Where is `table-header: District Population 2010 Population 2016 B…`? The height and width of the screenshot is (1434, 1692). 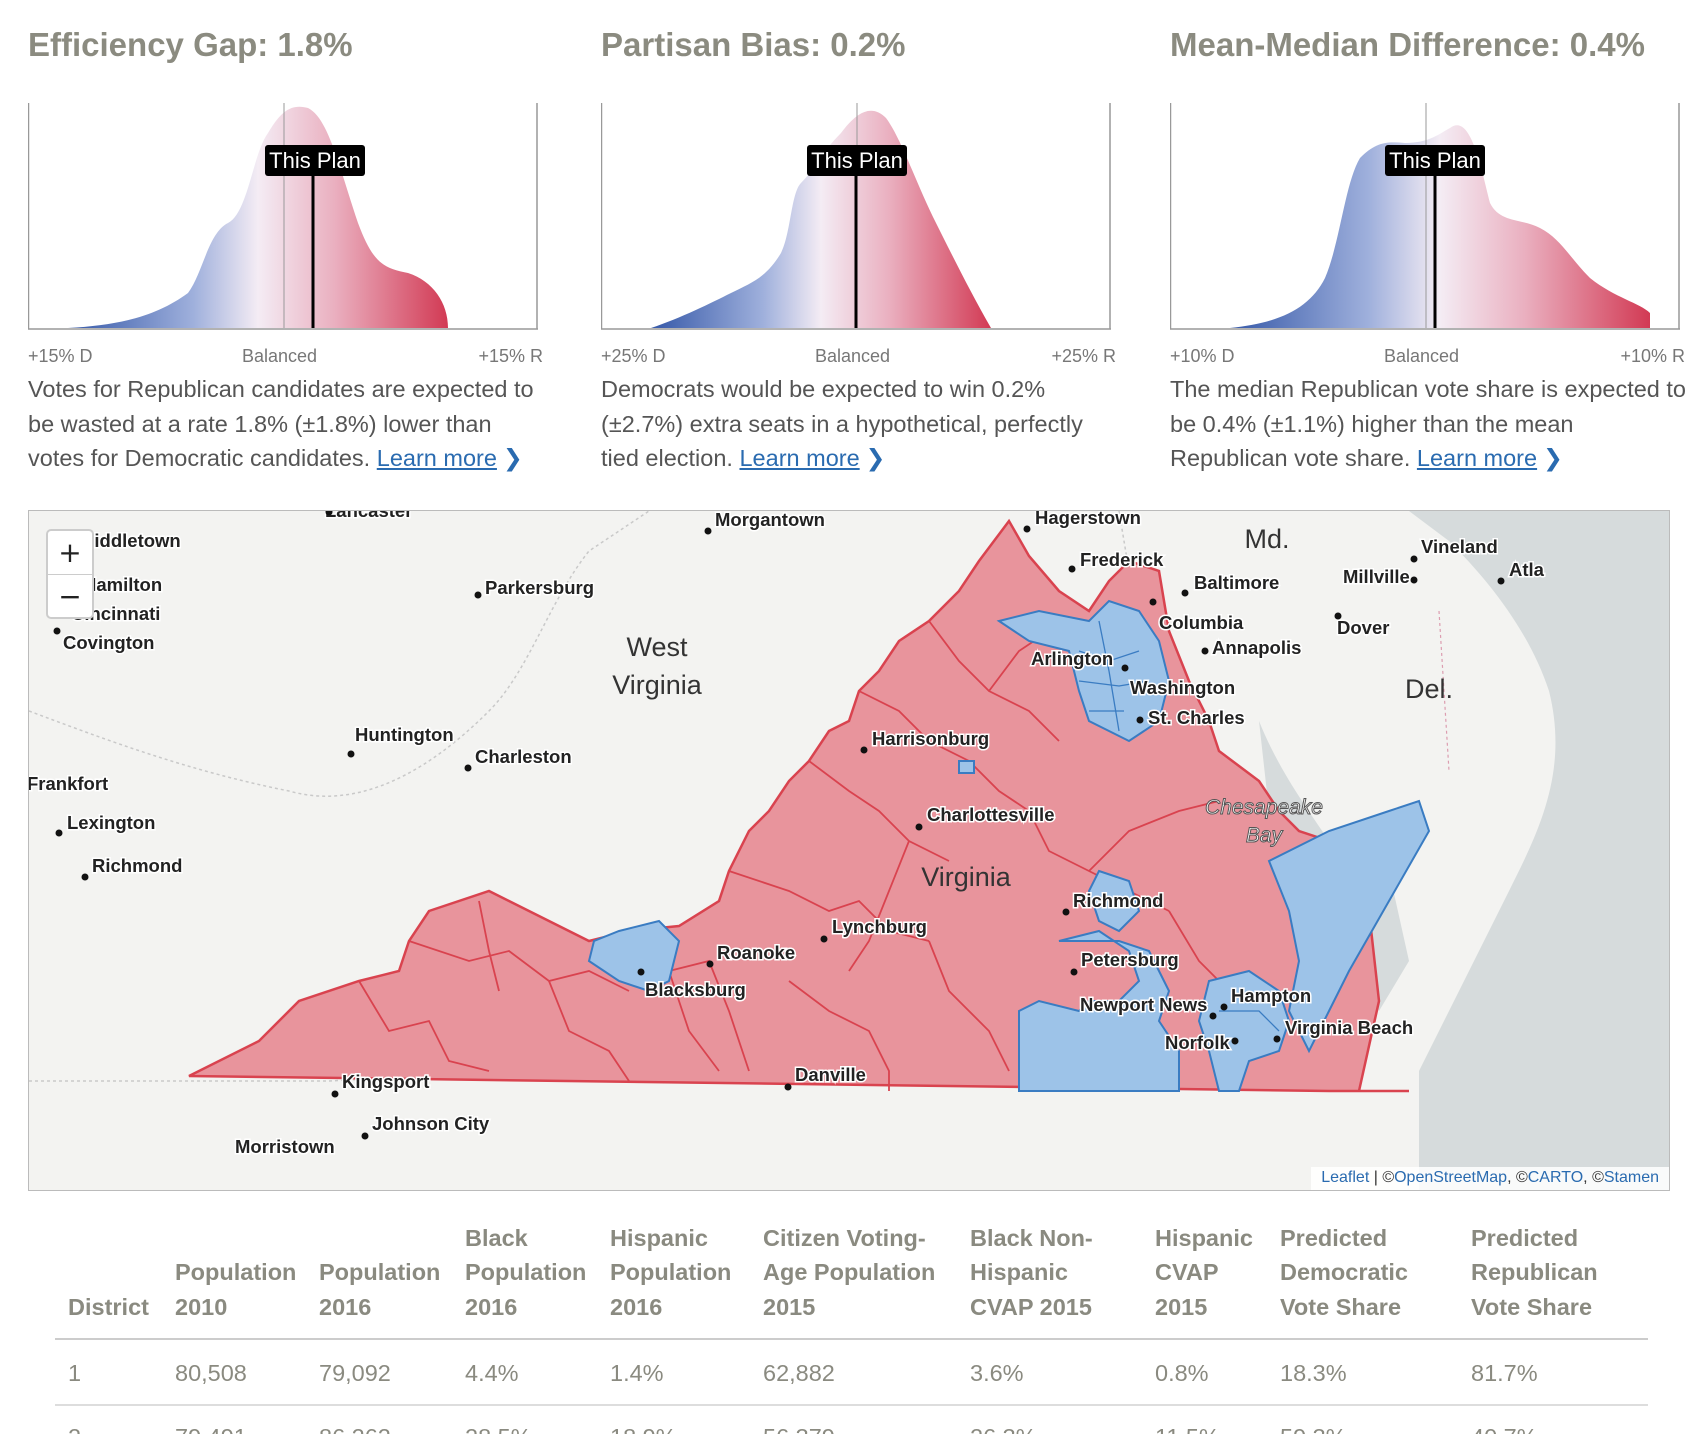
table-header: District Population 2010 Population 2016 B… is located at coordinates (851, 1272).